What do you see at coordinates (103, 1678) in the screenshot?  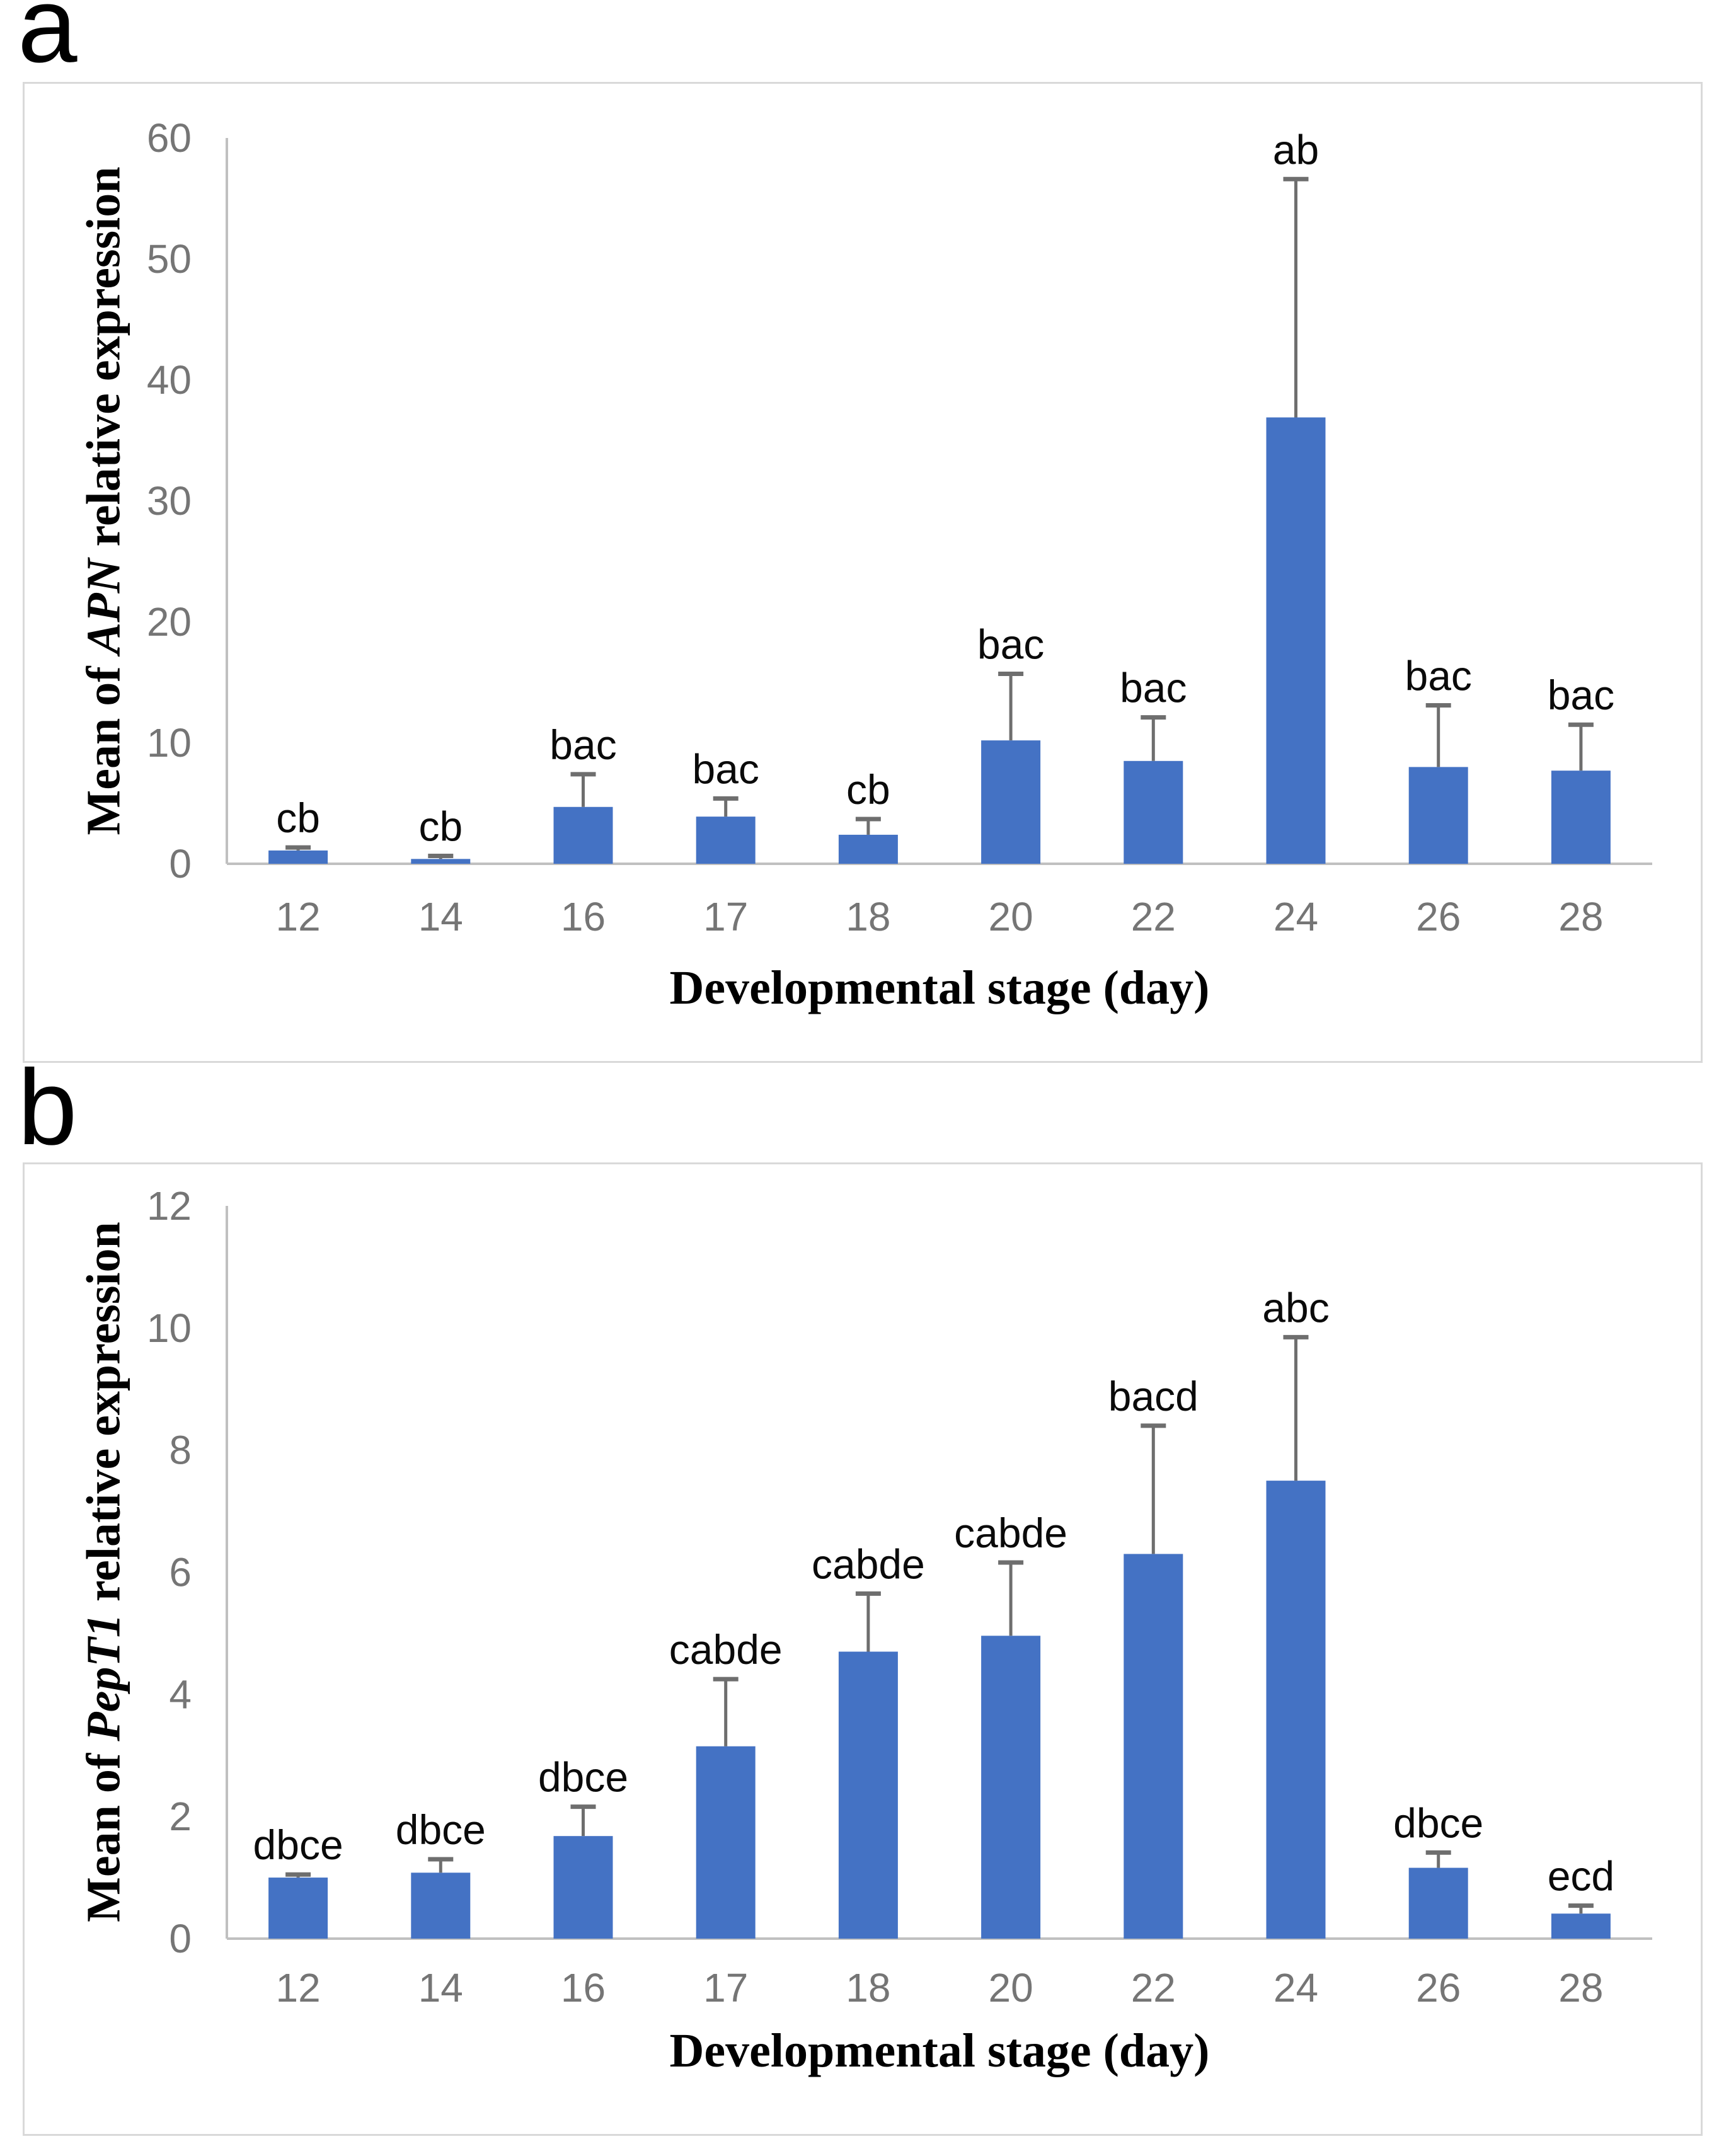 I see `gene-name-pept1: PepT1` at bounding box center [103, 1678].